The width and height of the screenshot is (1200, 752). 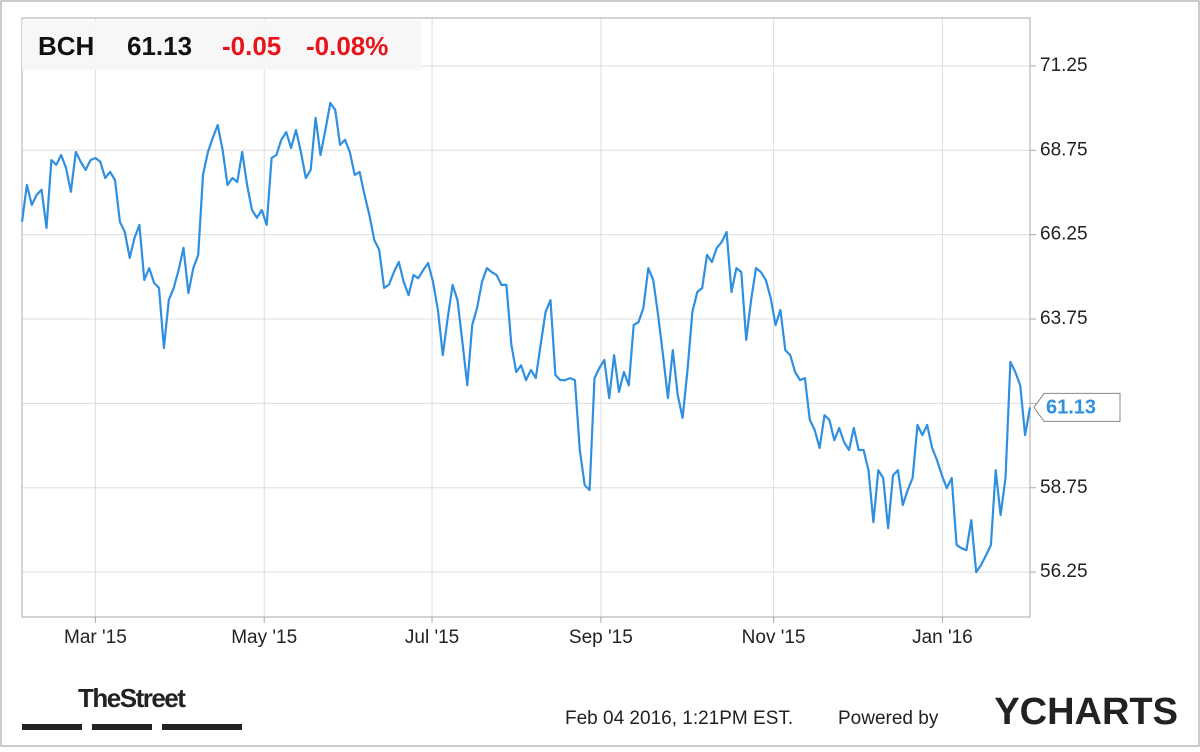 I want to click on y-tick-label: 68.75, so click(x=1064, y=149).